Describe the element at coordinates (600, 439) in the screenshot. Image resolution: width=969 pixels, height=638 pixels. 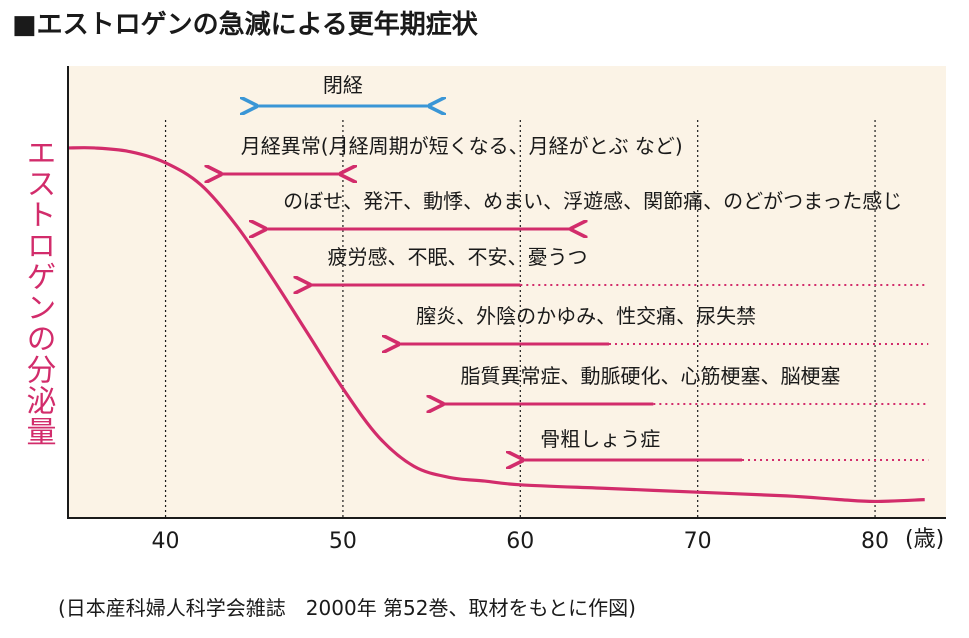
I see `annotation-label-6: 骨粗しょう症` at that location.